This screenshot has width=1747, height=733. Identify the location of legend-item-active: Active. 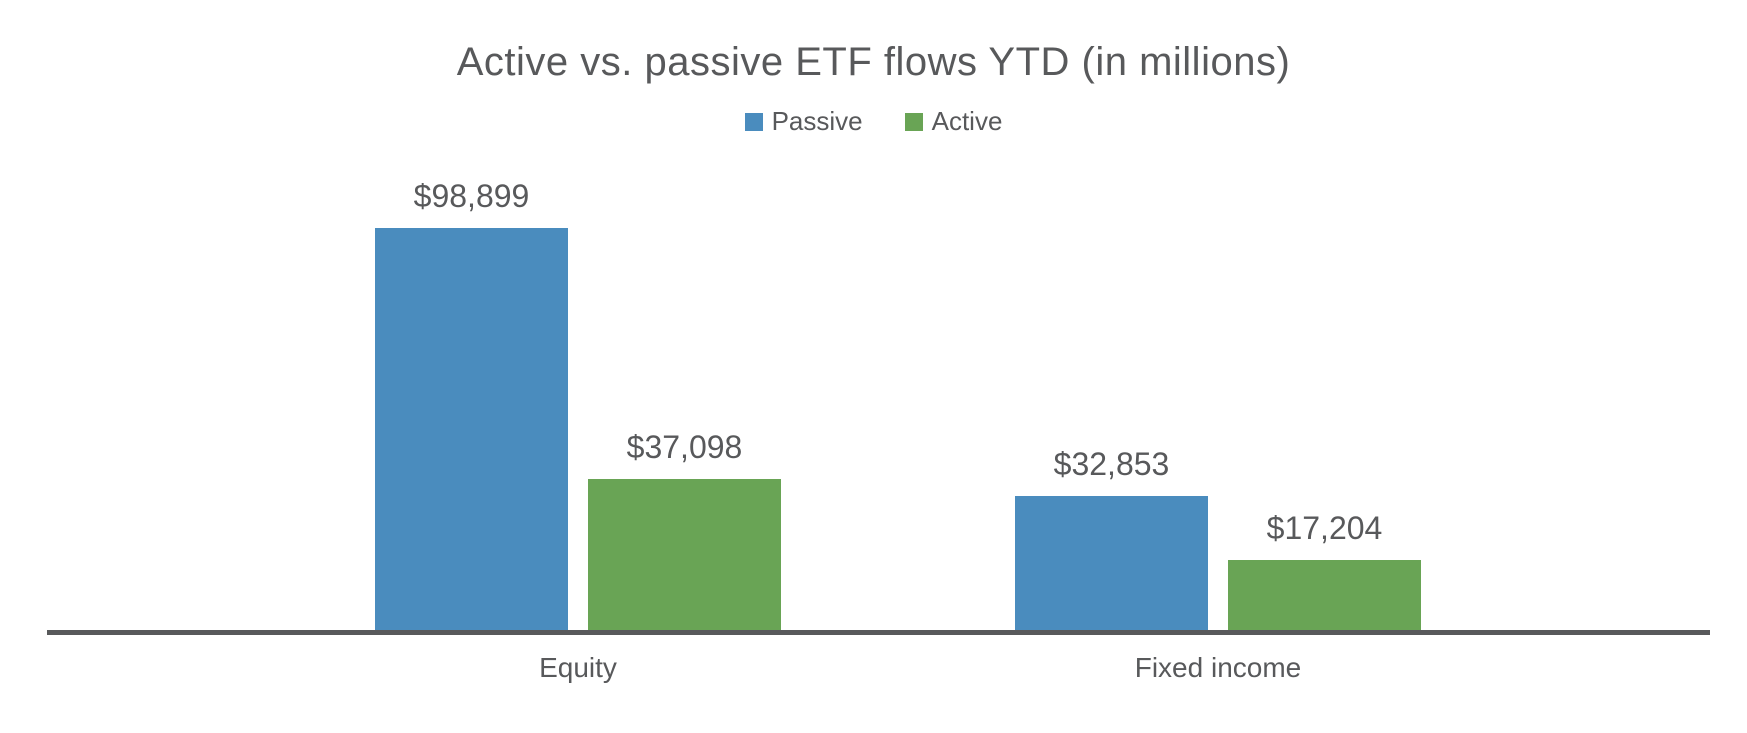
(953, 121).